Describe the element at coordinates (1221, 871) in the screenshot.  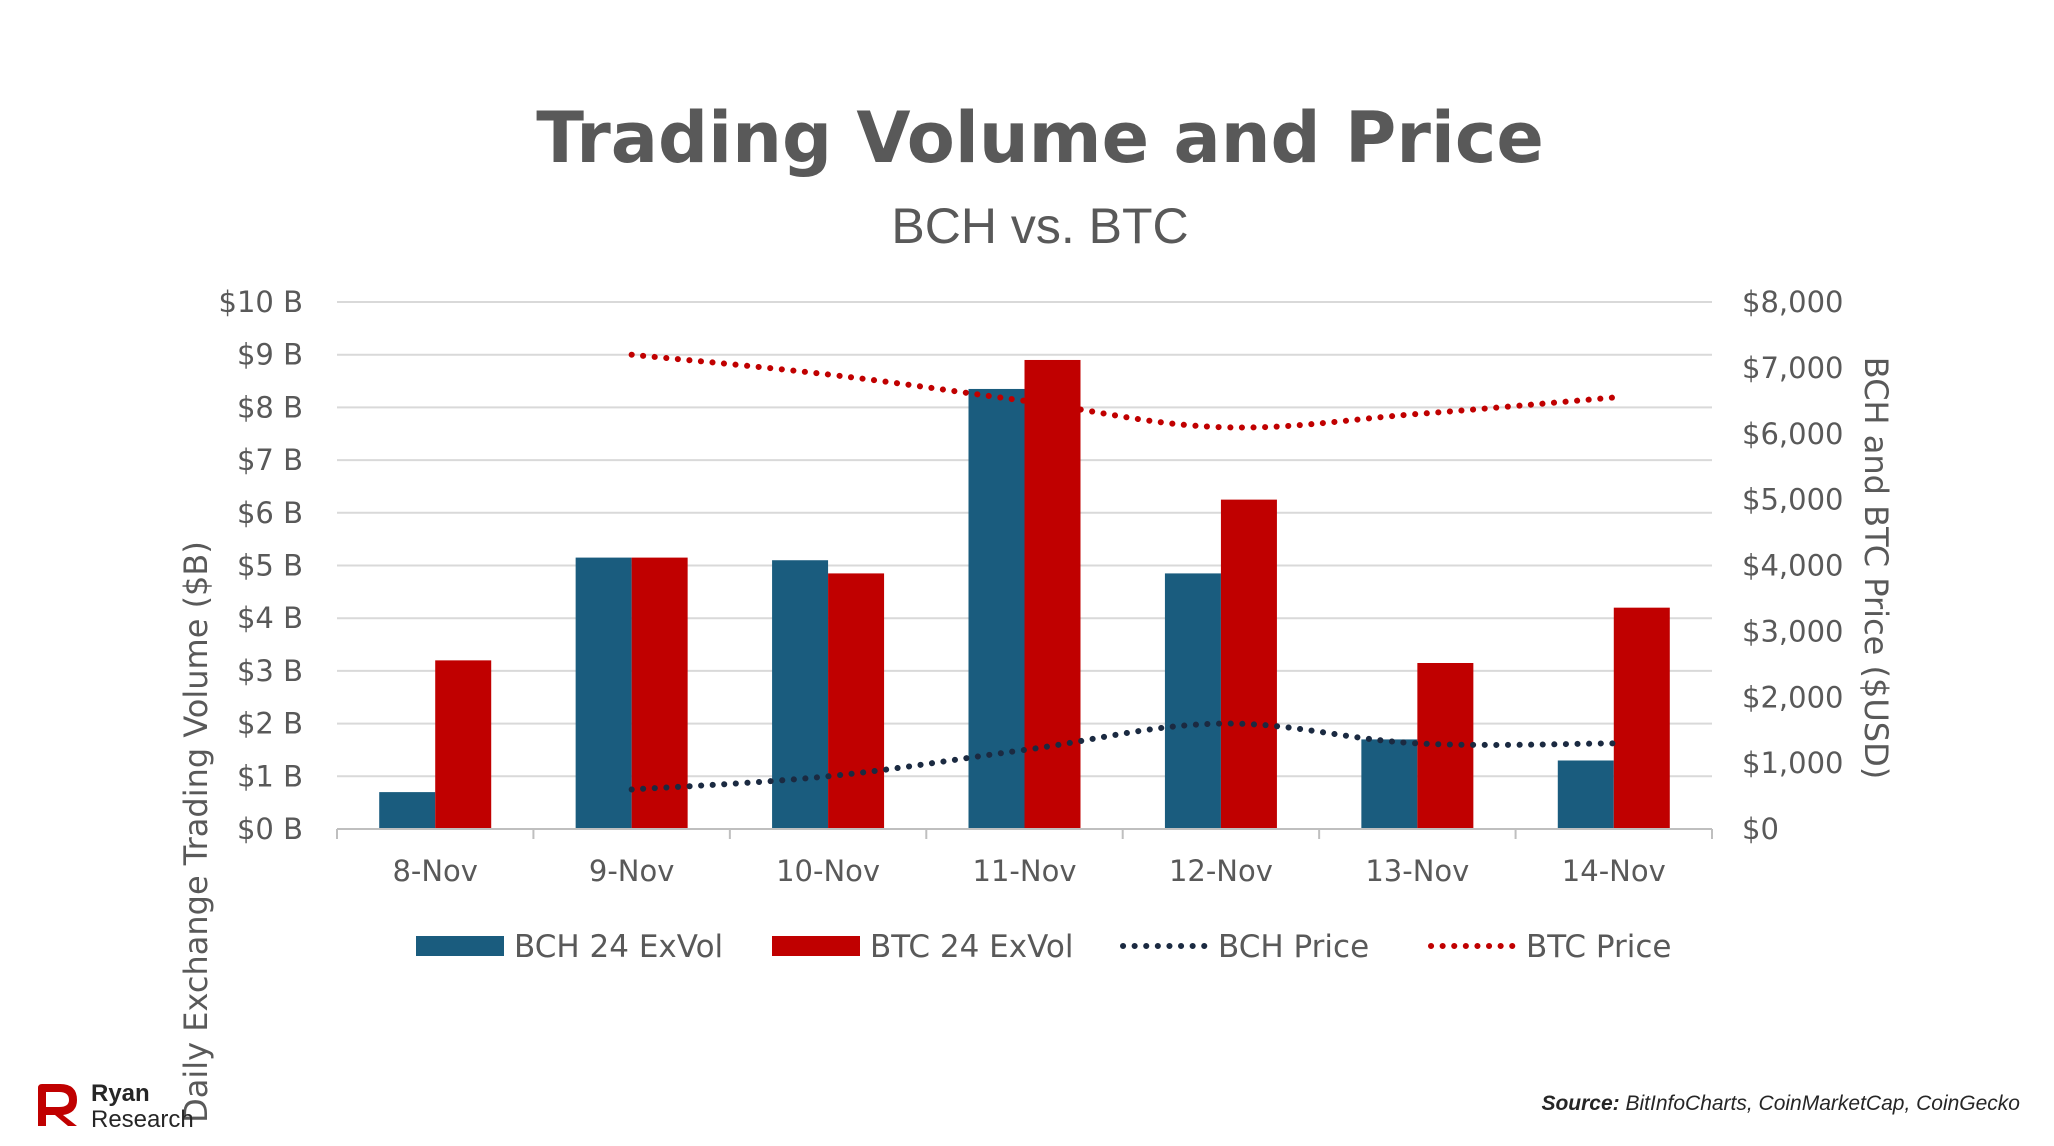
I see `x-tick-label: 12-Nov` at that location.